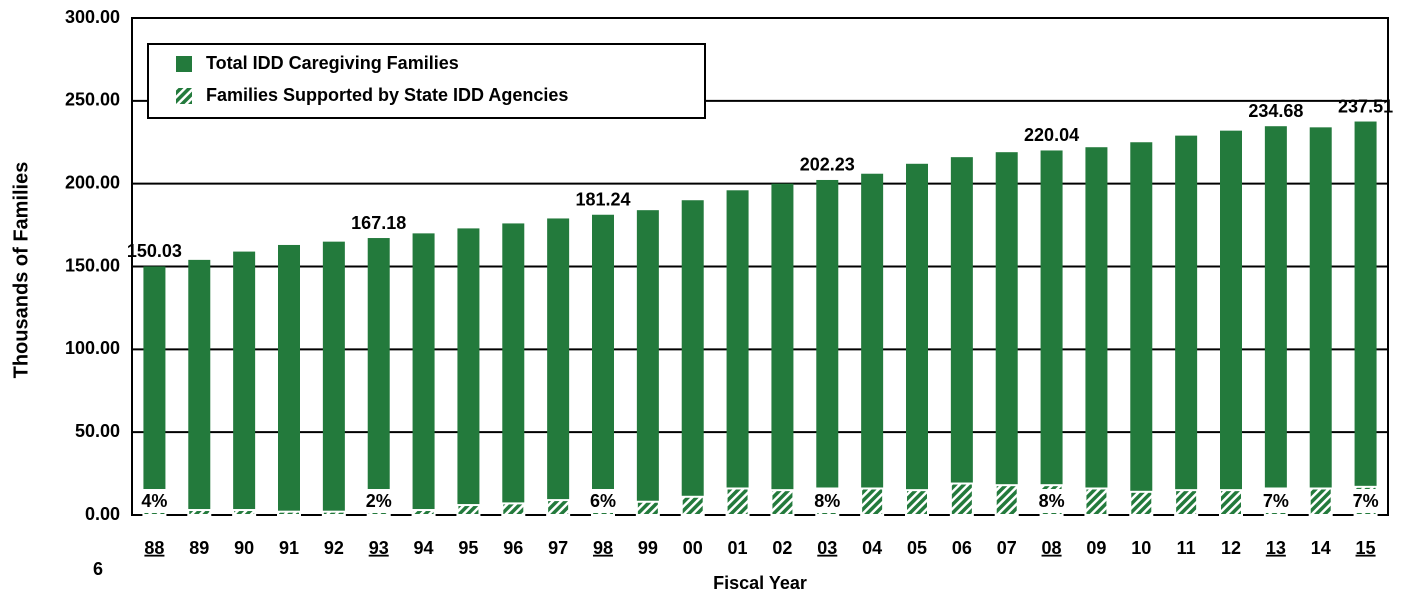 The image size is (1413, 596). Describe the element at coordinates (1096, 548) in the screenshot. I see `x-tick-label: 09` at that location.